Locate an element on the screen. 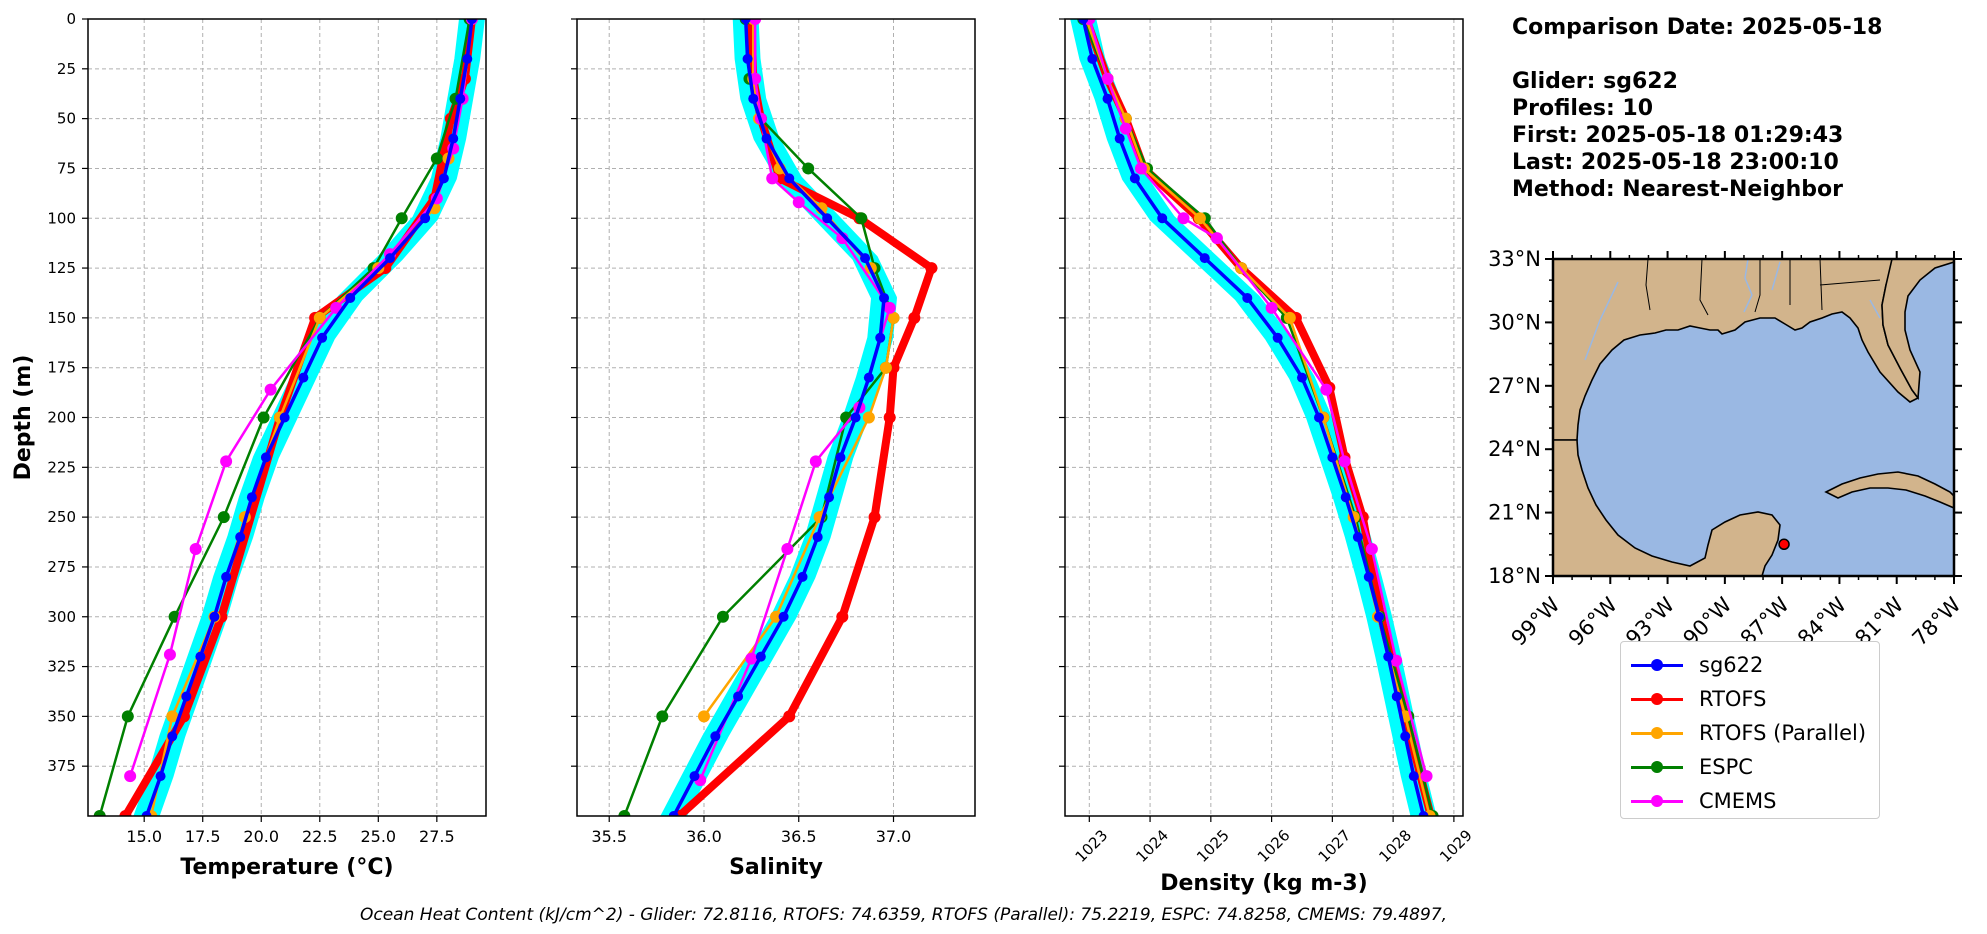  legend-item-cmems: CMEMS is located at coordinates (1750, 801).